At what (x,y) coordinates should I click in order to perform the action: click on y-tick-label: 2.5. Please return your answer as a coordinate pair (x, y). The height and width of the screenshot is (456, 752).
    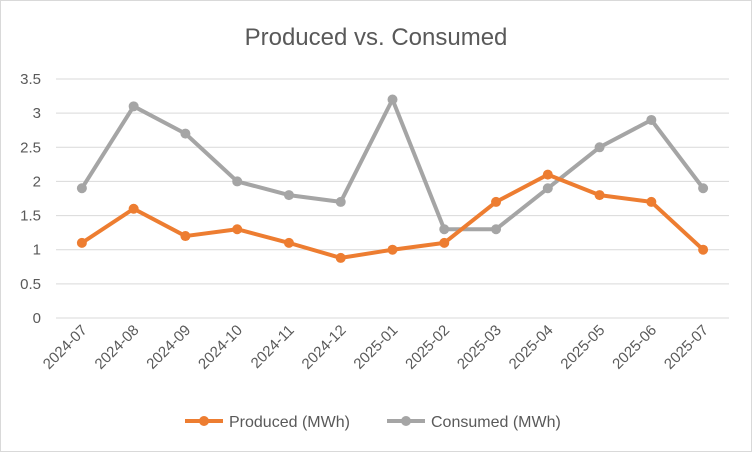
    Looking at the image, I should click on (30, 147).